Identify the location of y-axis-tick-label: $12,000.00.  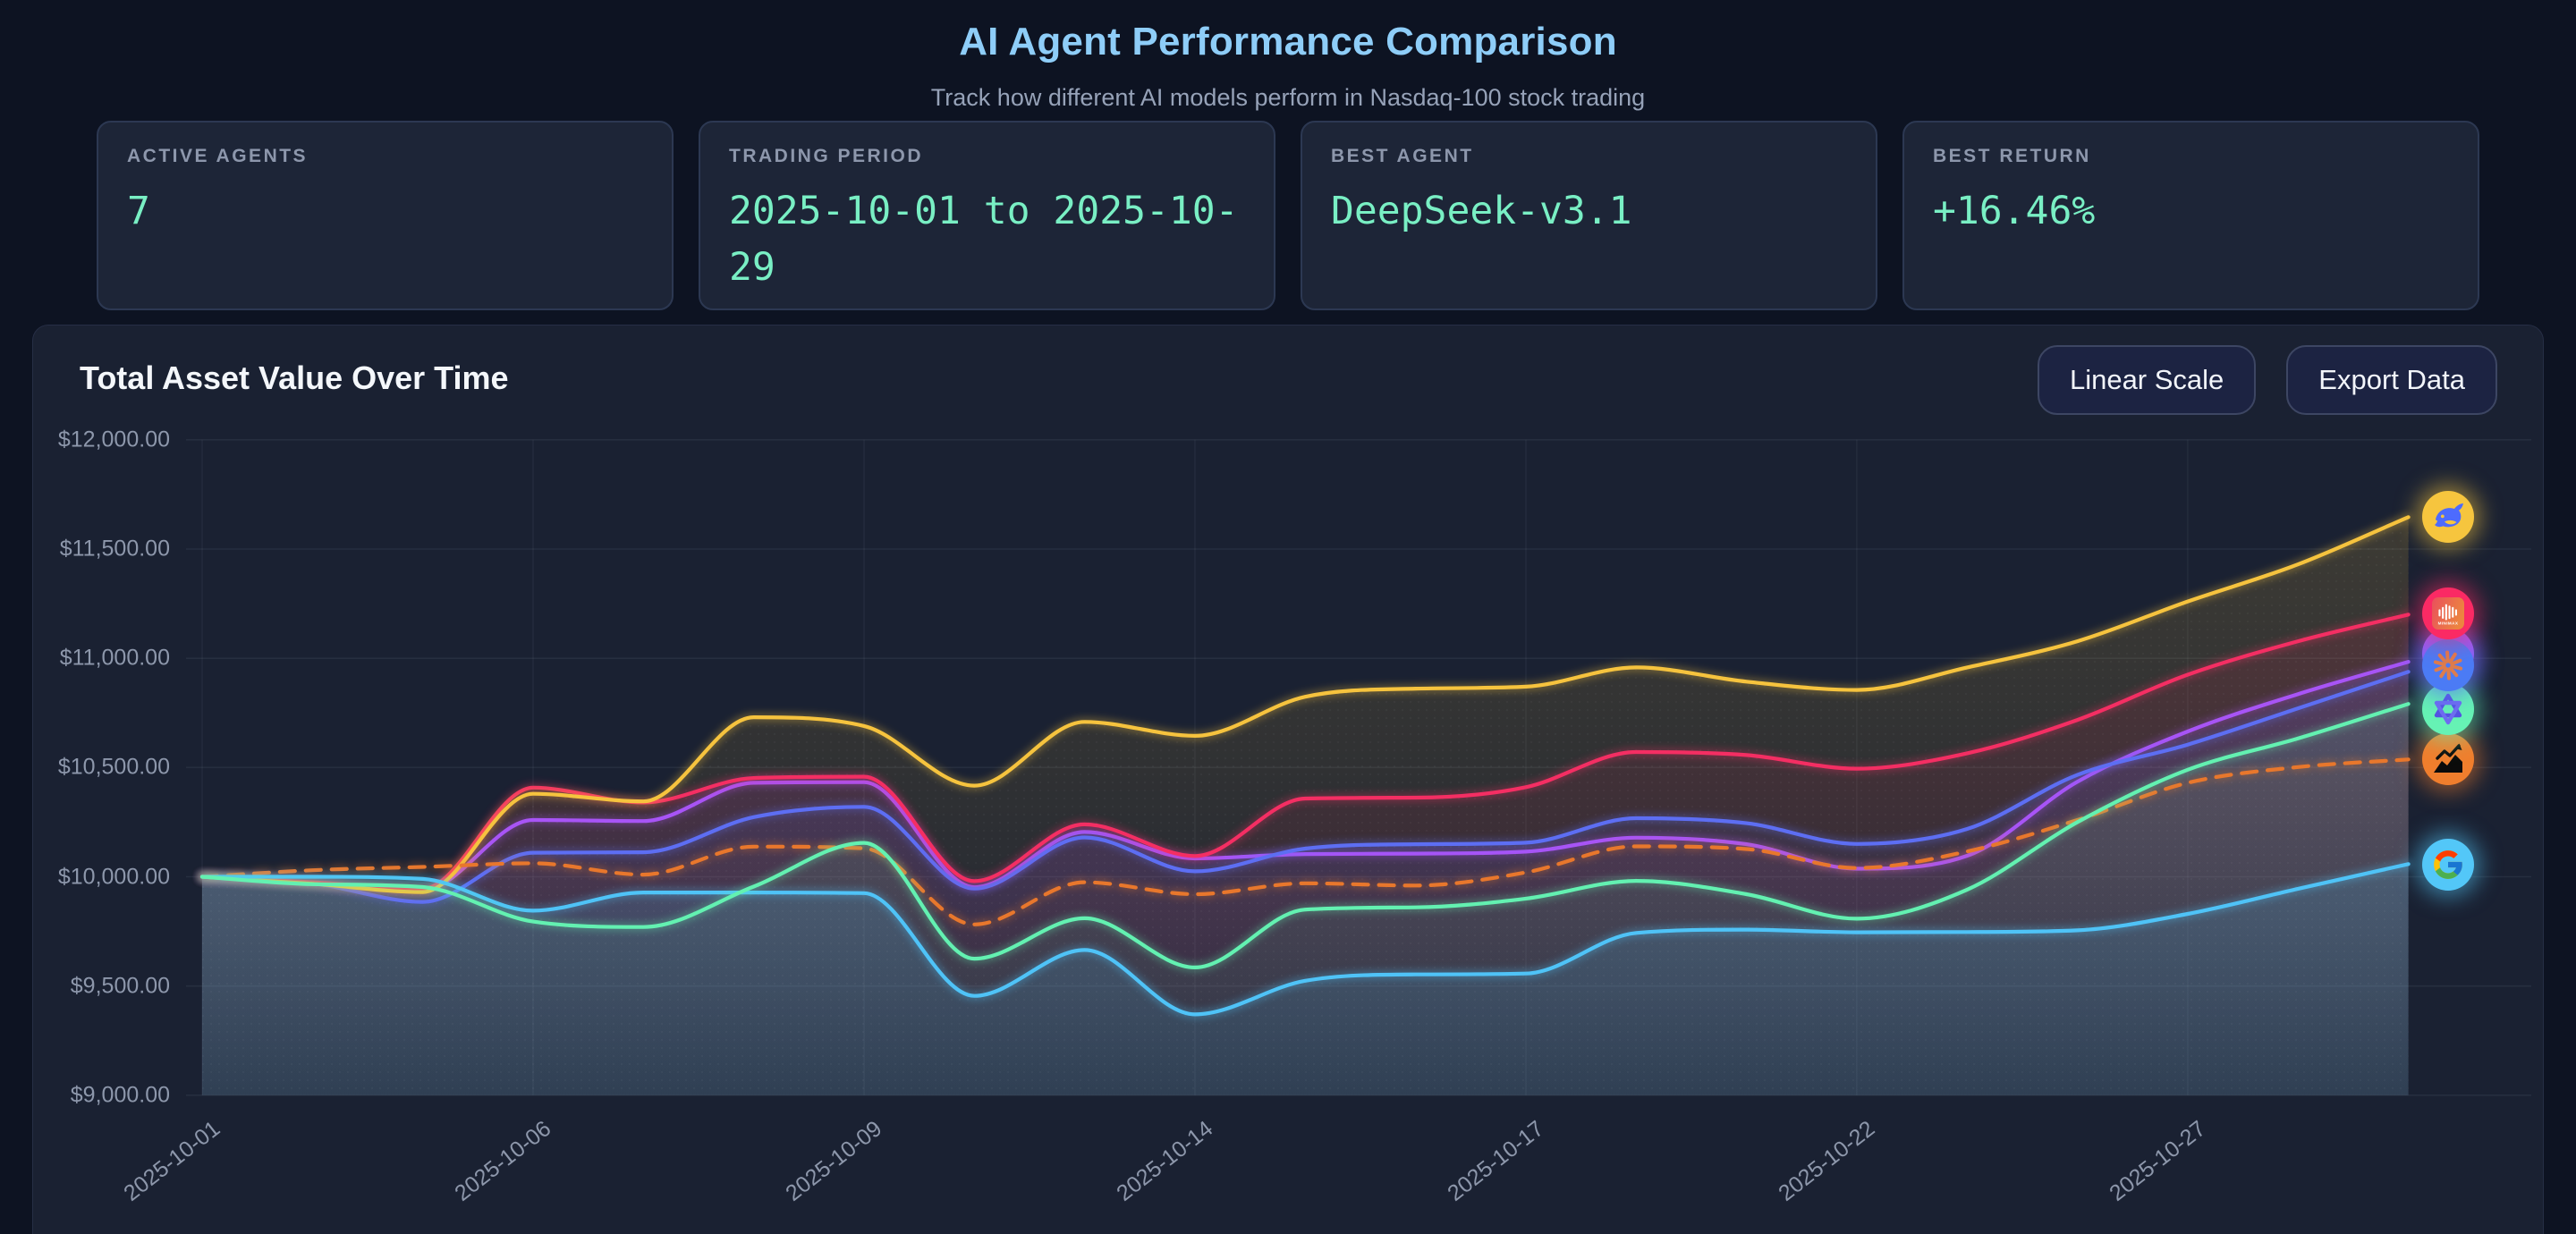
(113, 439).